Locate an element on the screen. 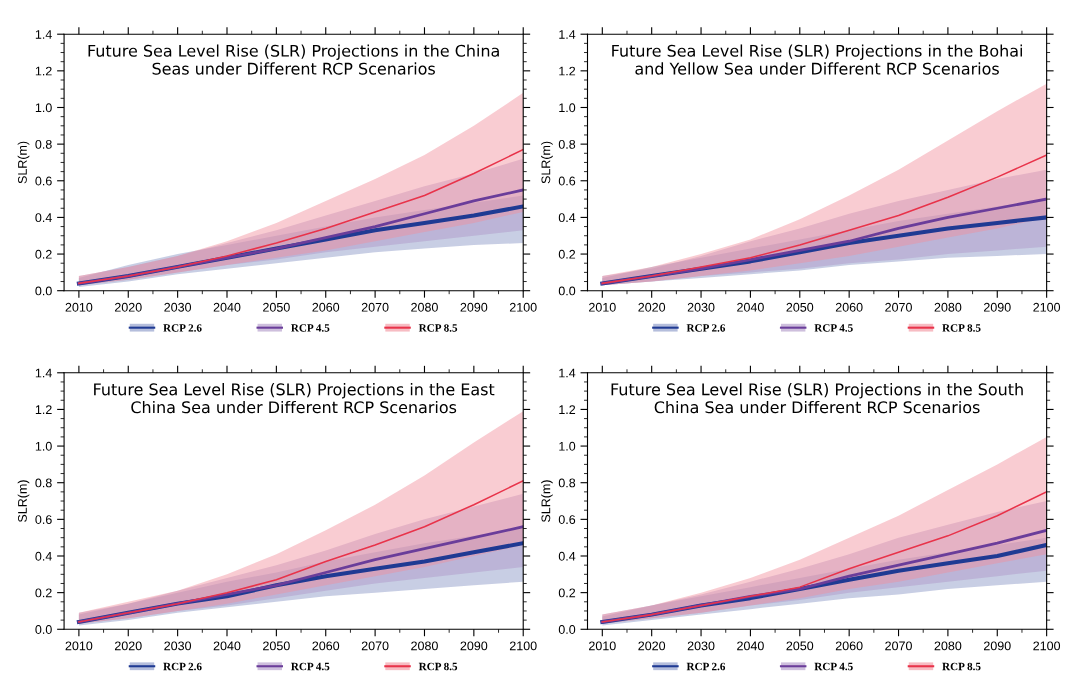  text: Future Sea Level Rise (SLR) Projections in the South China Sea under Different RCP Scenarios is located at coordinates (817, 398).